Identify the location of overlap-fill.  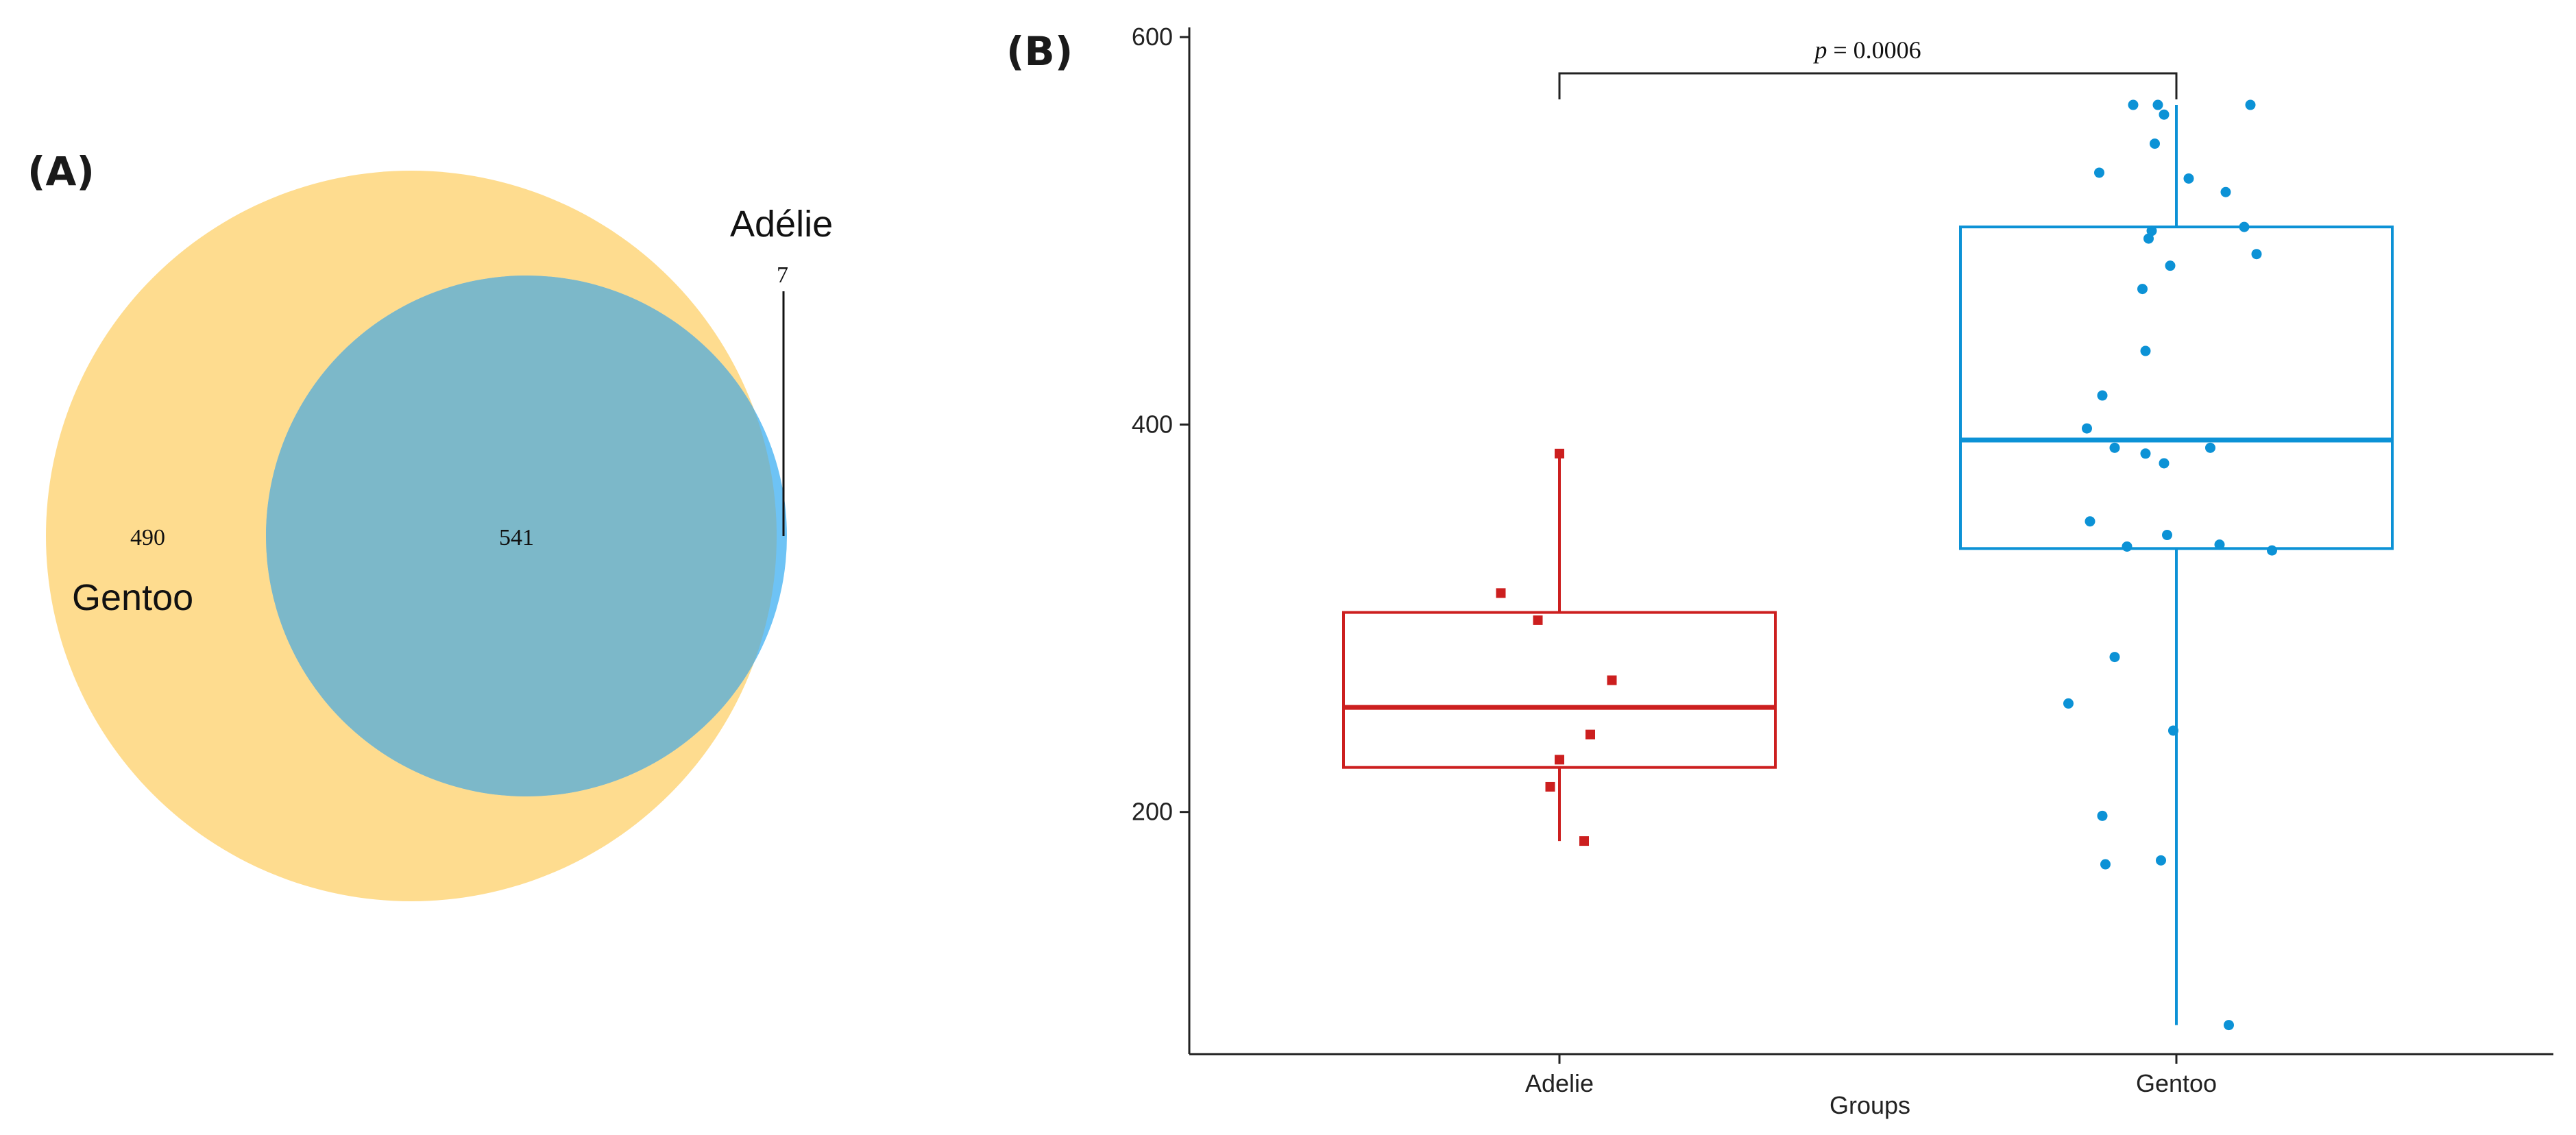
(521, 536).